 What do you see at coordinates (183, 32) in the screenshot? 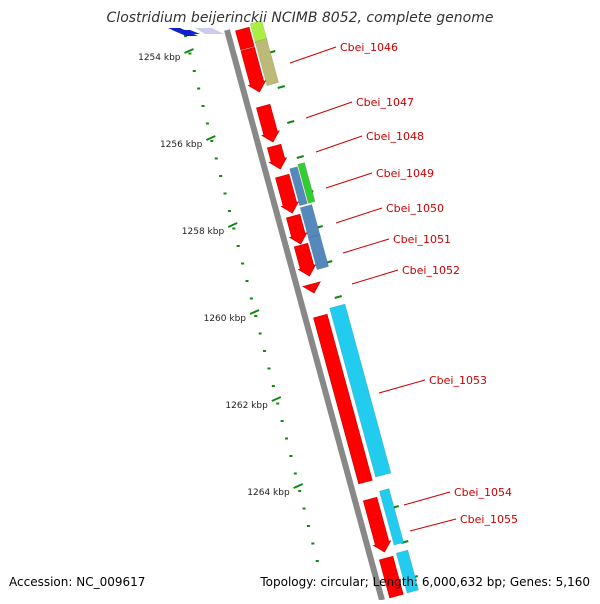
I see `feature-mark-blue` at bounding box center [183, 32].